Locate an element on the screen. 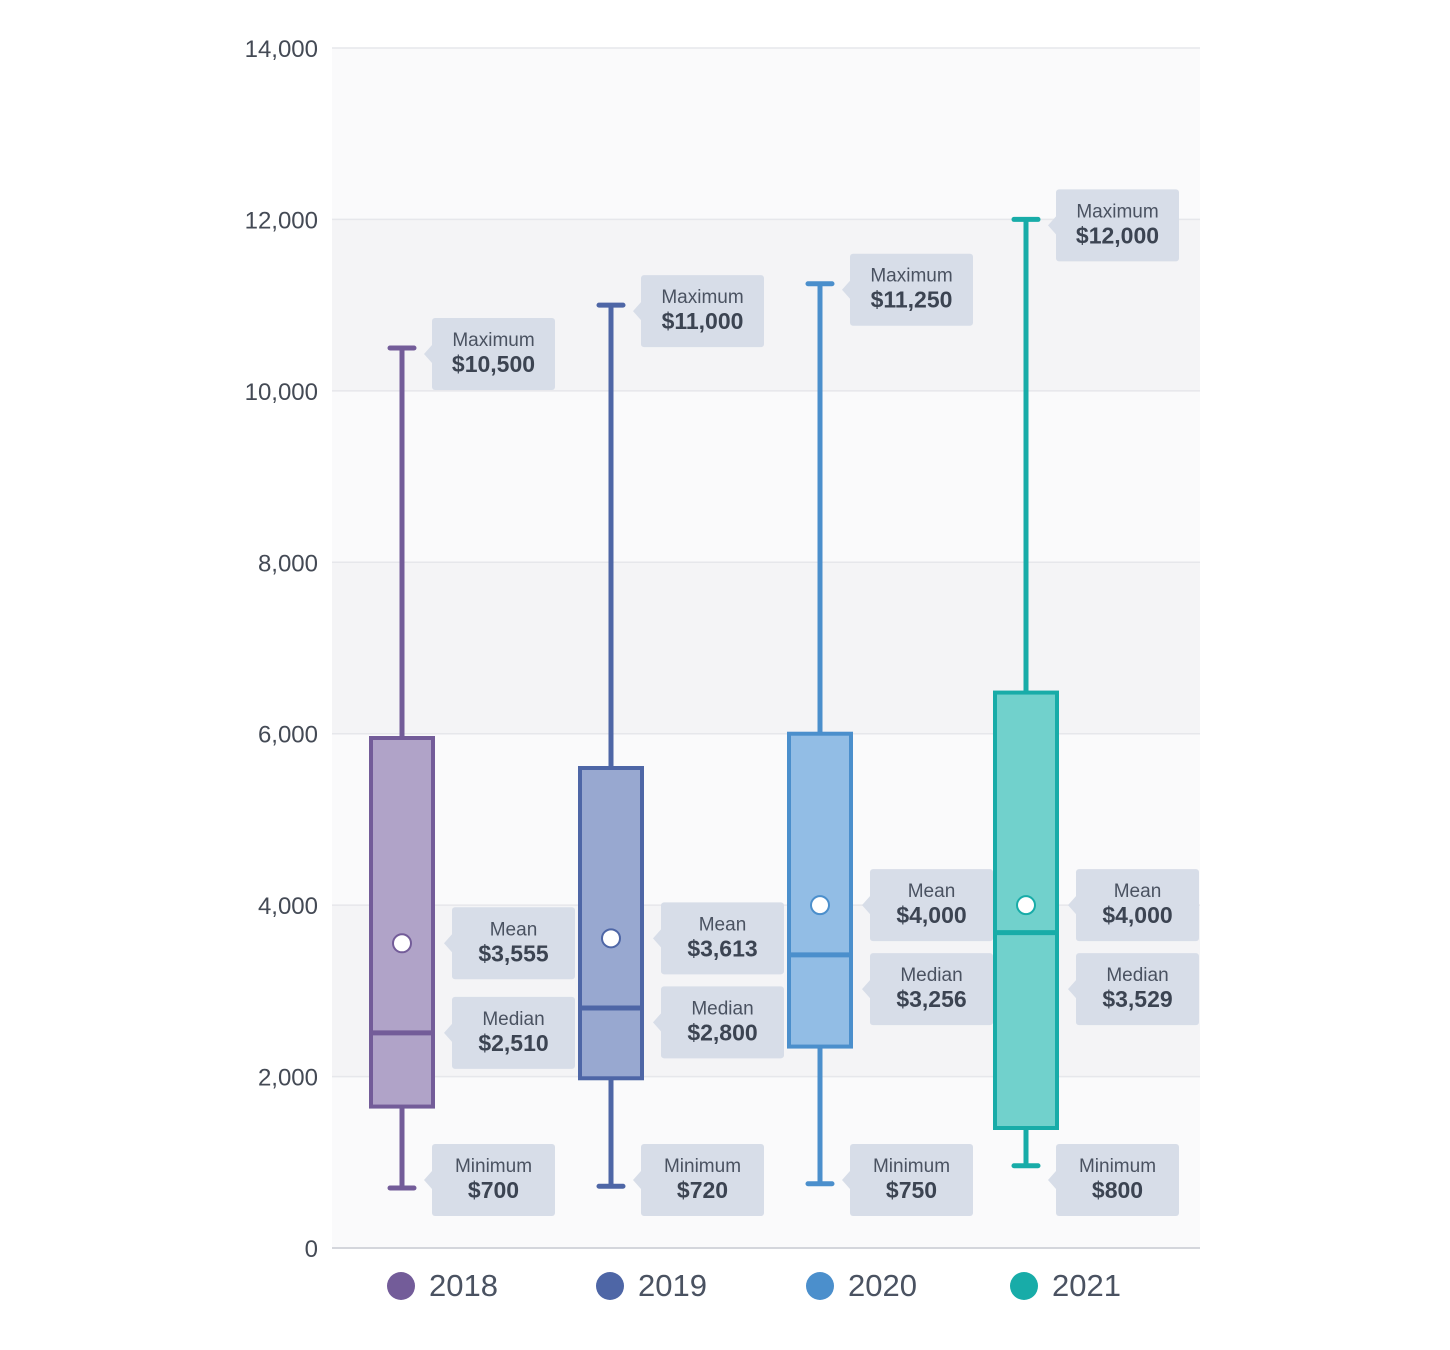  value-callout: Minimum$800 is located at coordinates (1113, 1180).